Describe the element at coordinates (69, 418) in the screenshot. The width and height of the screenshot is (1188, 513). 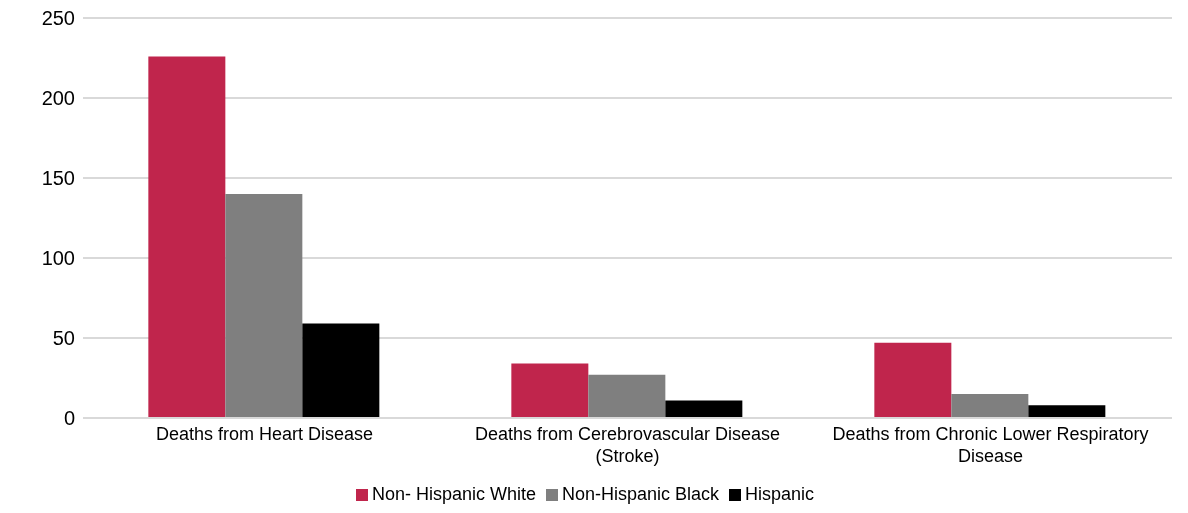
I see `y-tick-label: 0` at that location.